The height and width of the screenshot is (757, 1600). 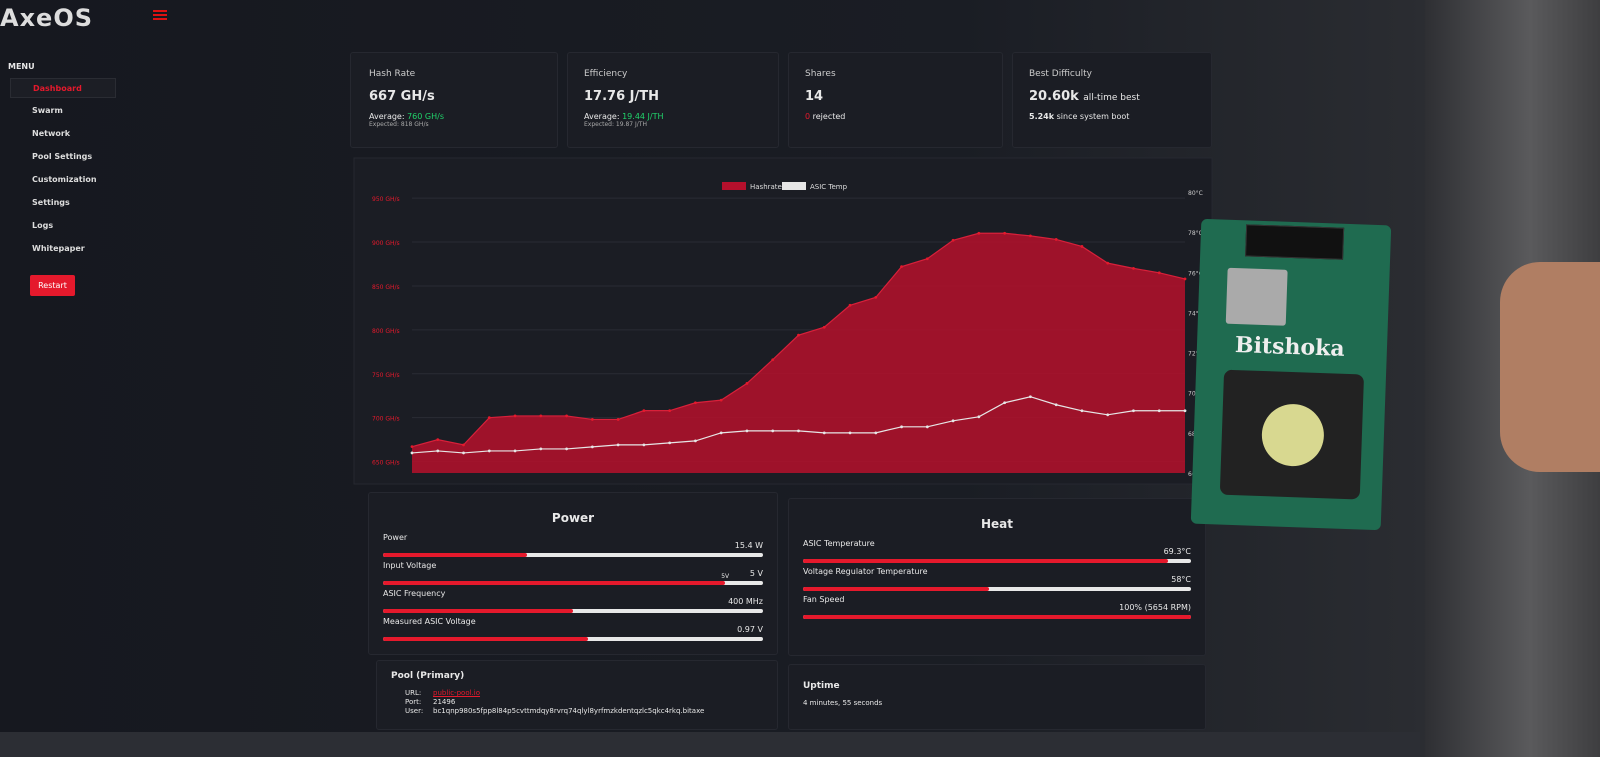 I want to click on module, so click(x=1256, y=296).